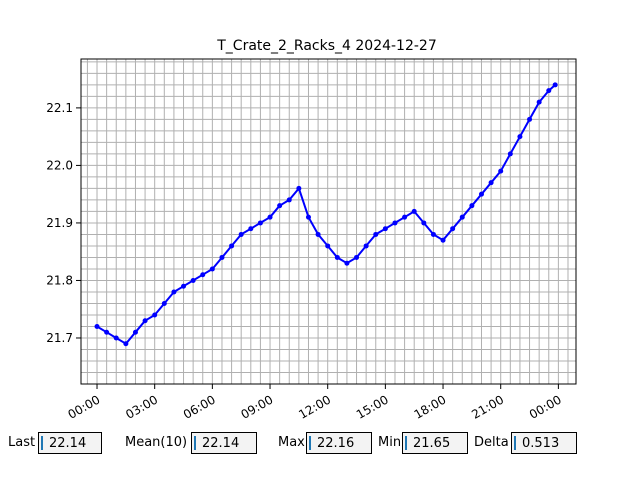 The height and width of the screenshot is (480, 640). Describe the element at coordinates (59, 108) in the screenshot. I see `y-tick-label: 22.1` at that location.